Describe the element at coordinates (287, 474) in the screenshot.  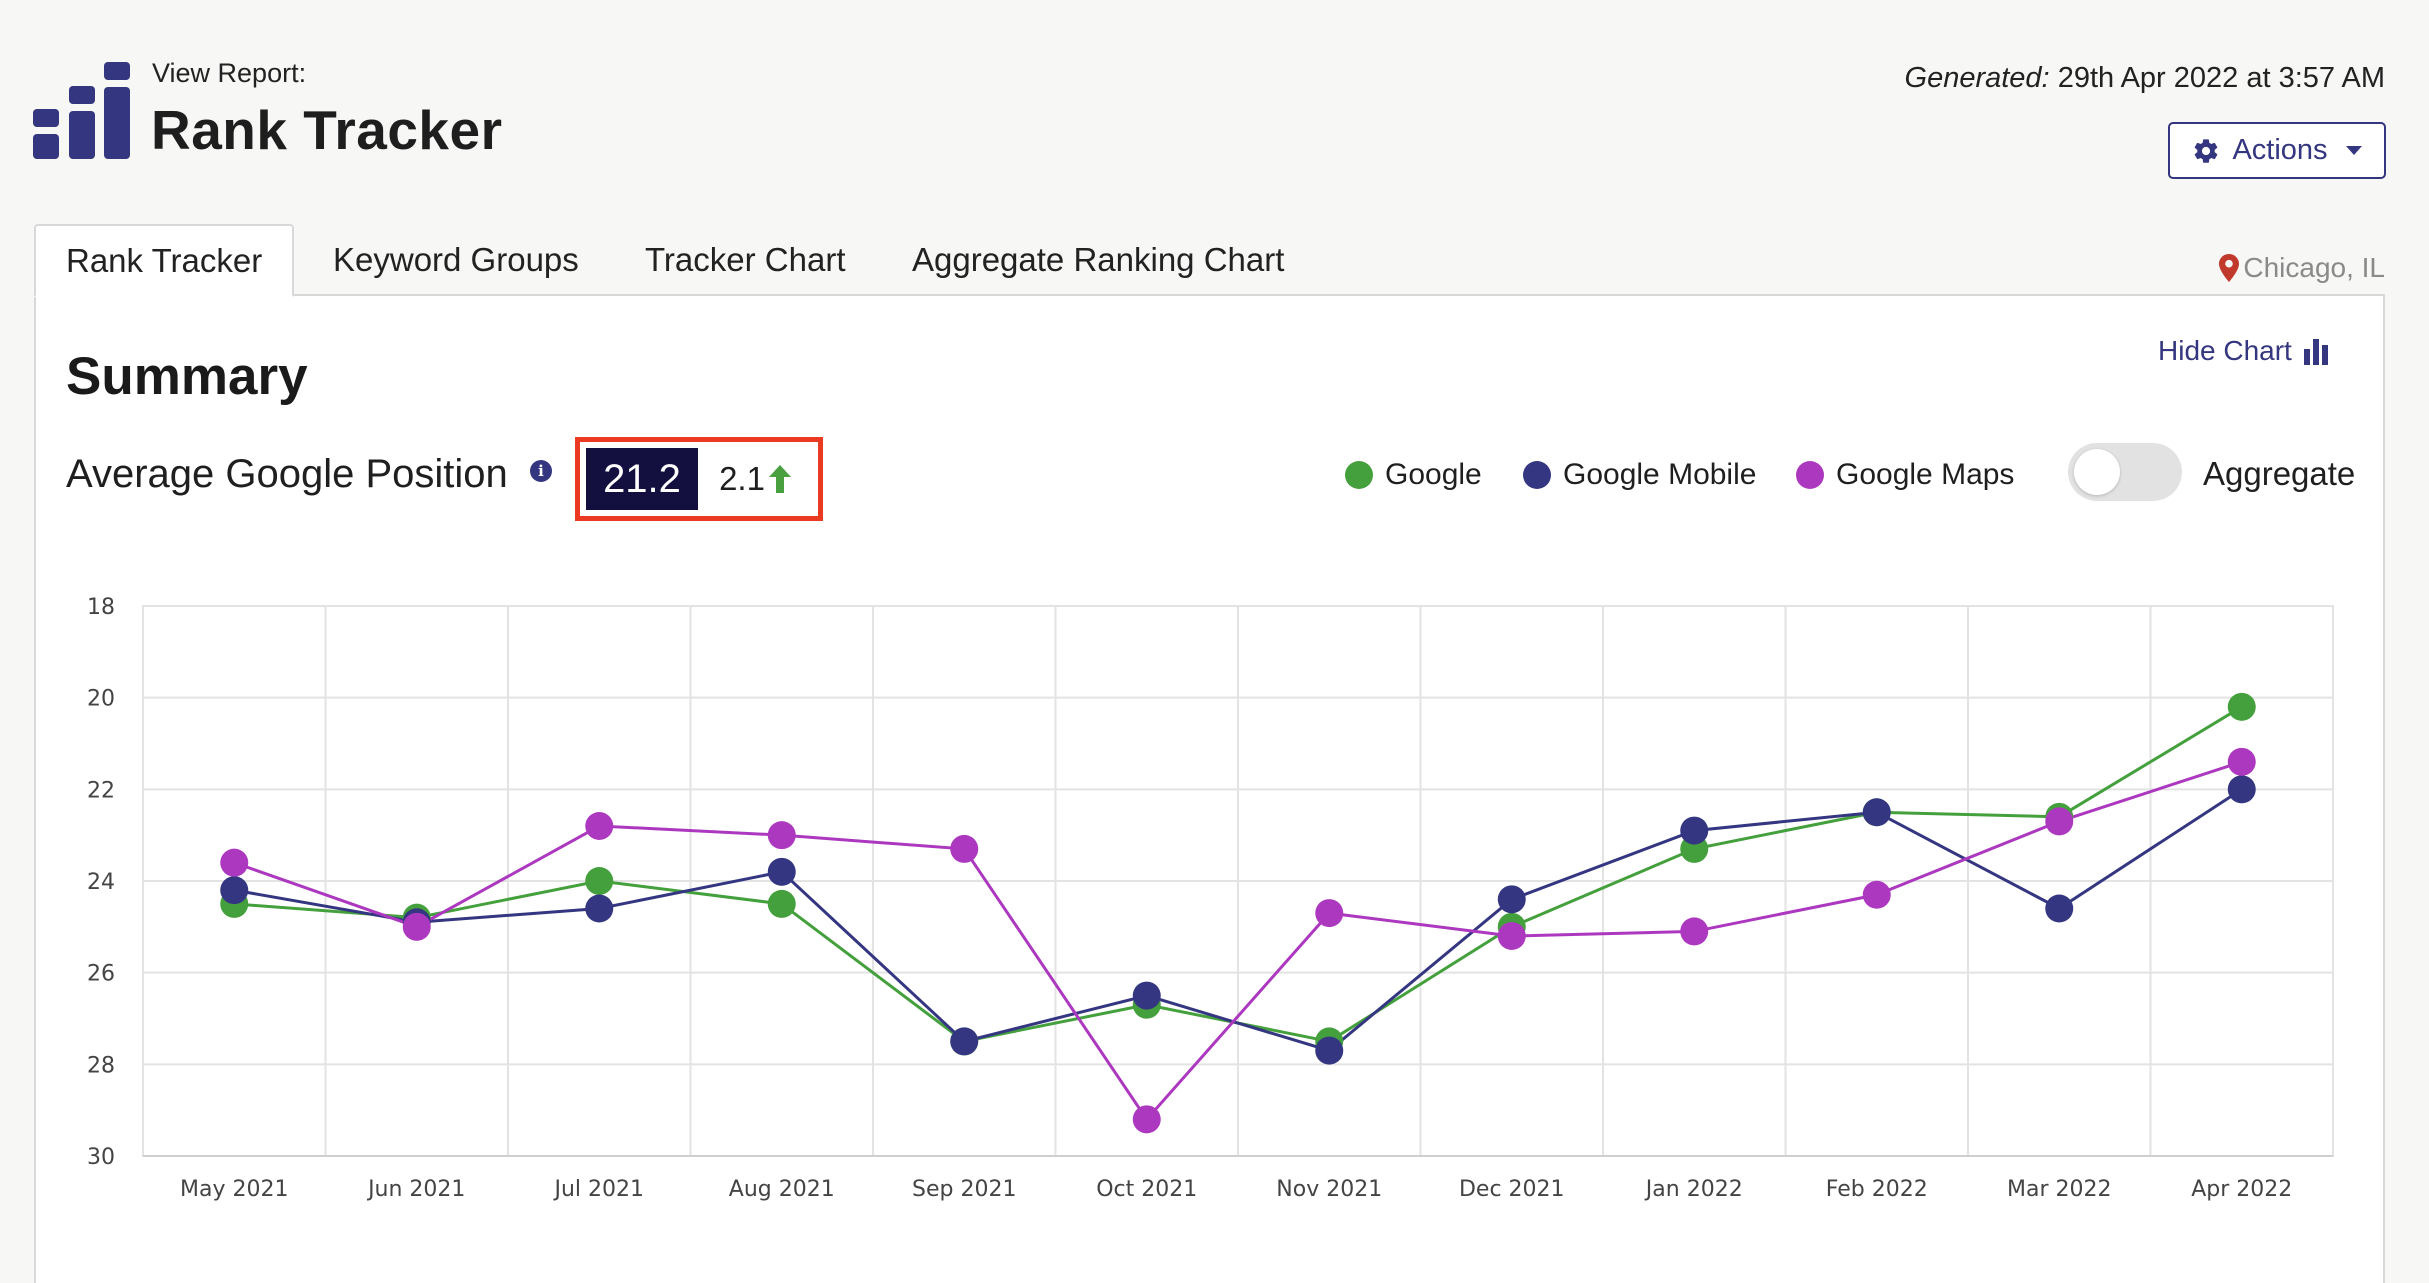
I see `average-position-label: Average Google Position` at that location.